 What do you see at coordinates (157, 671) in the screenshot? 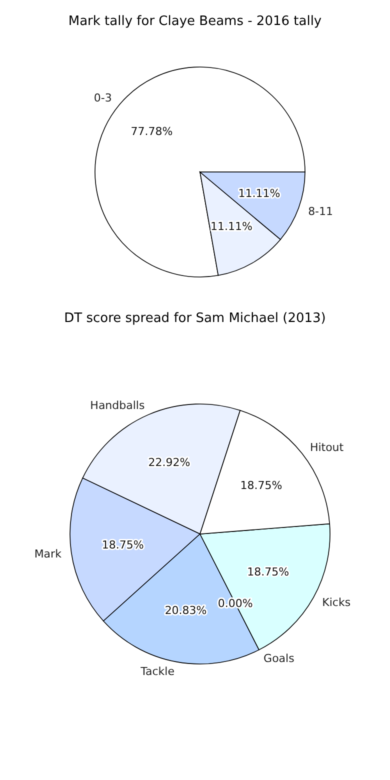
I see `slice-label: Tackle` at bounding box center [157, 671].